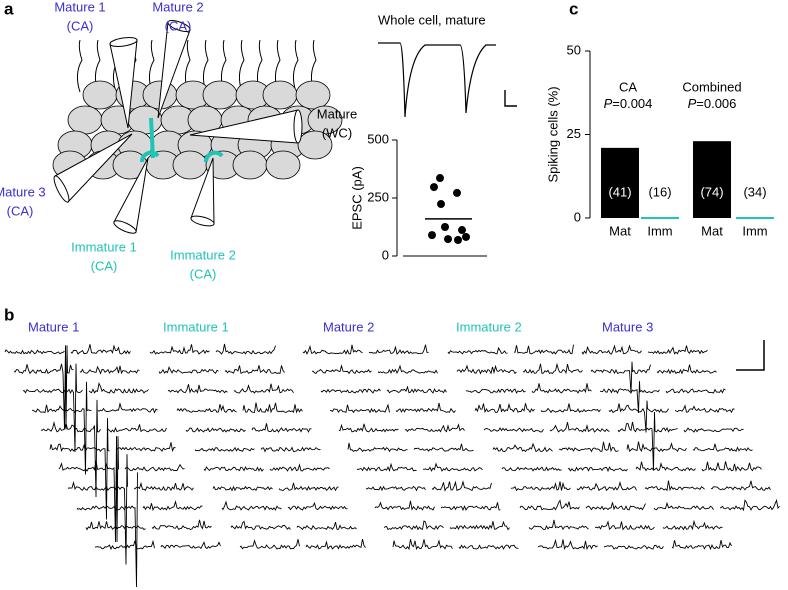  What do you see at coordinates (197, 127) in the screenshot?
I see `diagram` at bounding box center [197, 127].